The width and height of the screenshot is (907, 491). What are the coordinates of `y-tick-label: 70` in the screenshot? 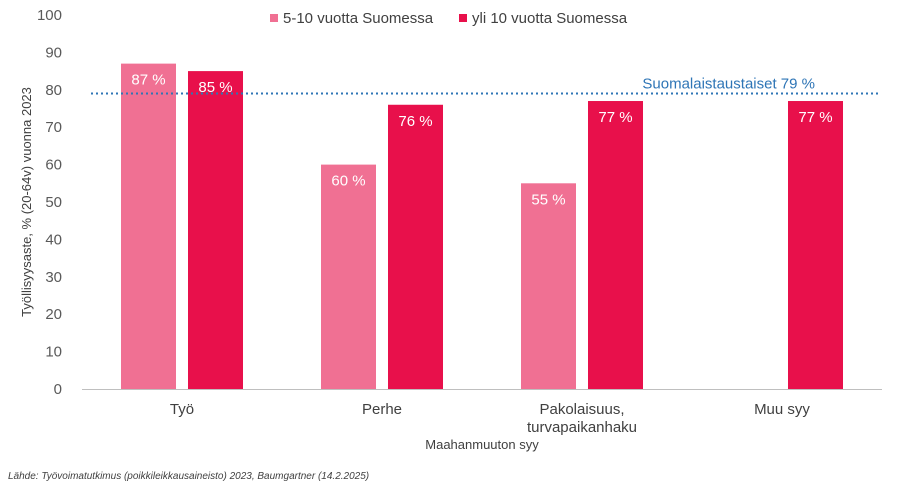 It's located at (53, 127).